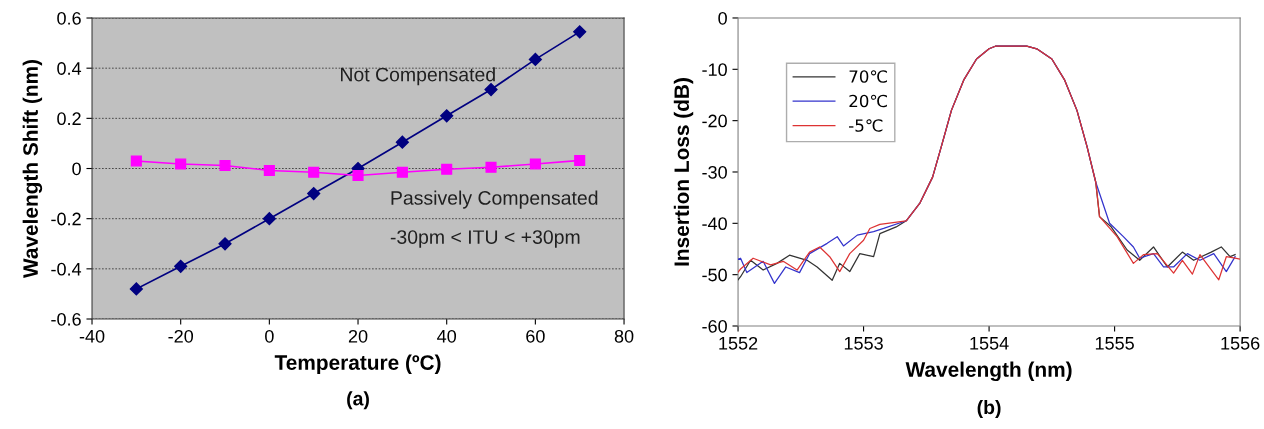 The width and height of the screenshot is (1264, 429). Describe the element at coordinates (714, 172) in the screenshot. I see `y-tick-label: -30` at that location.